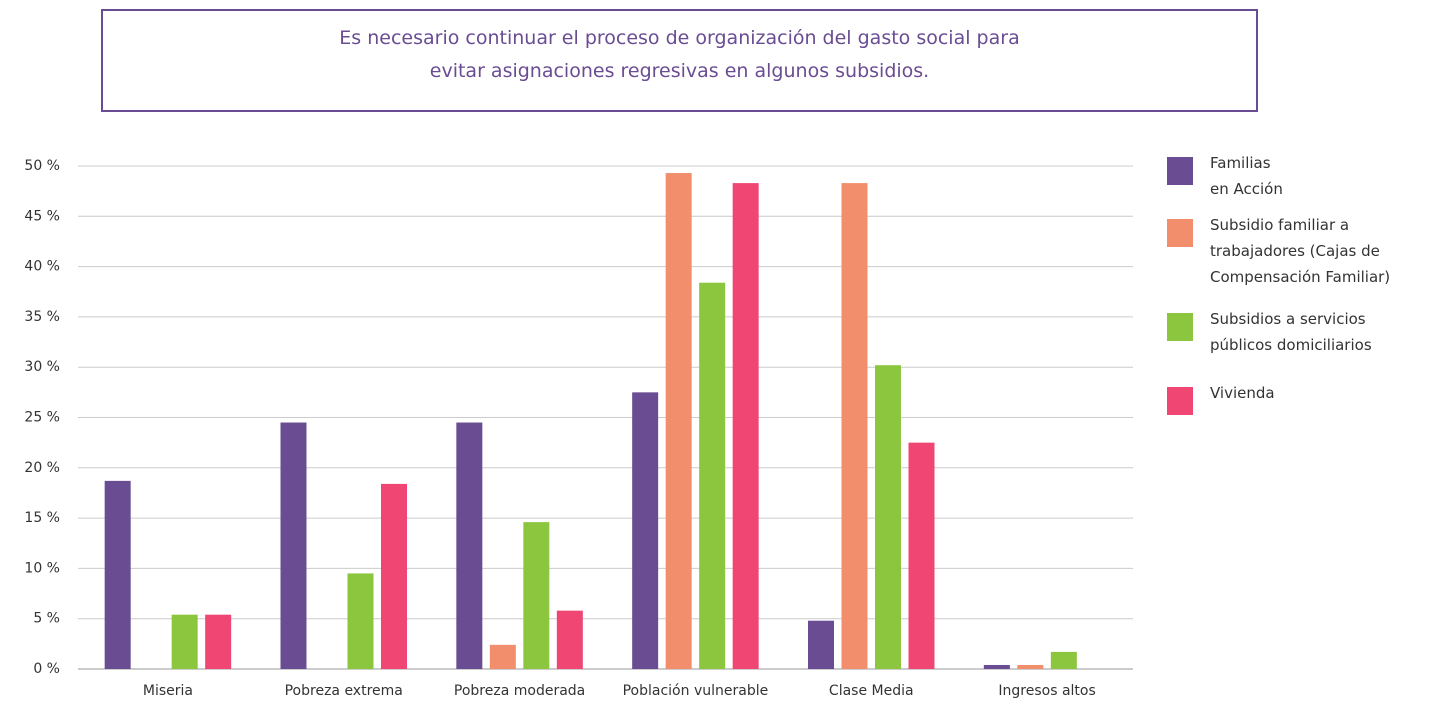 This screenshot has width=1431, height=703. I want to click on y-tick-label: 40 %, so click(42, 267).